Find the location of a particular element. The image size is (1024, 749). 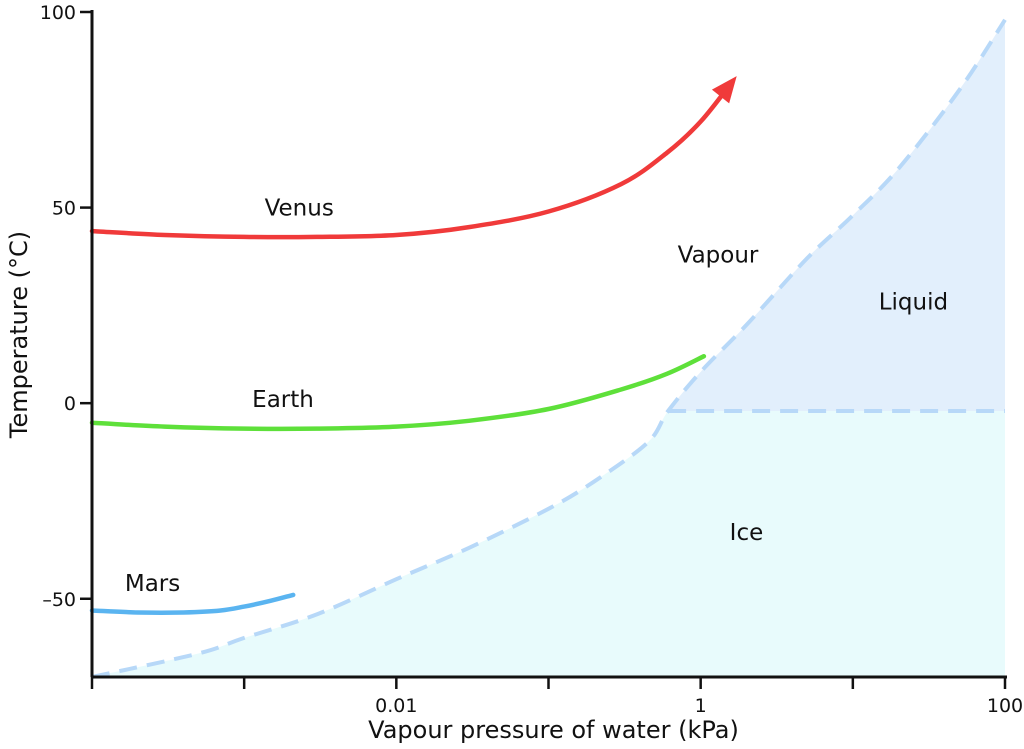

y-tick-label: 0 is located at coordinates (70, 404).